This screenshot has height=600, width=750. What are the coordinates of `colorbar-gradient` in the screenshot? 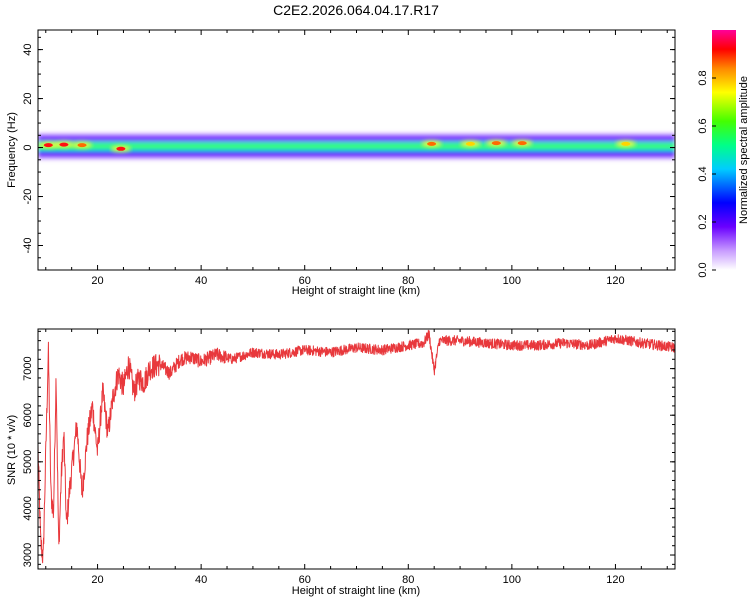 It's located at (724, 150).